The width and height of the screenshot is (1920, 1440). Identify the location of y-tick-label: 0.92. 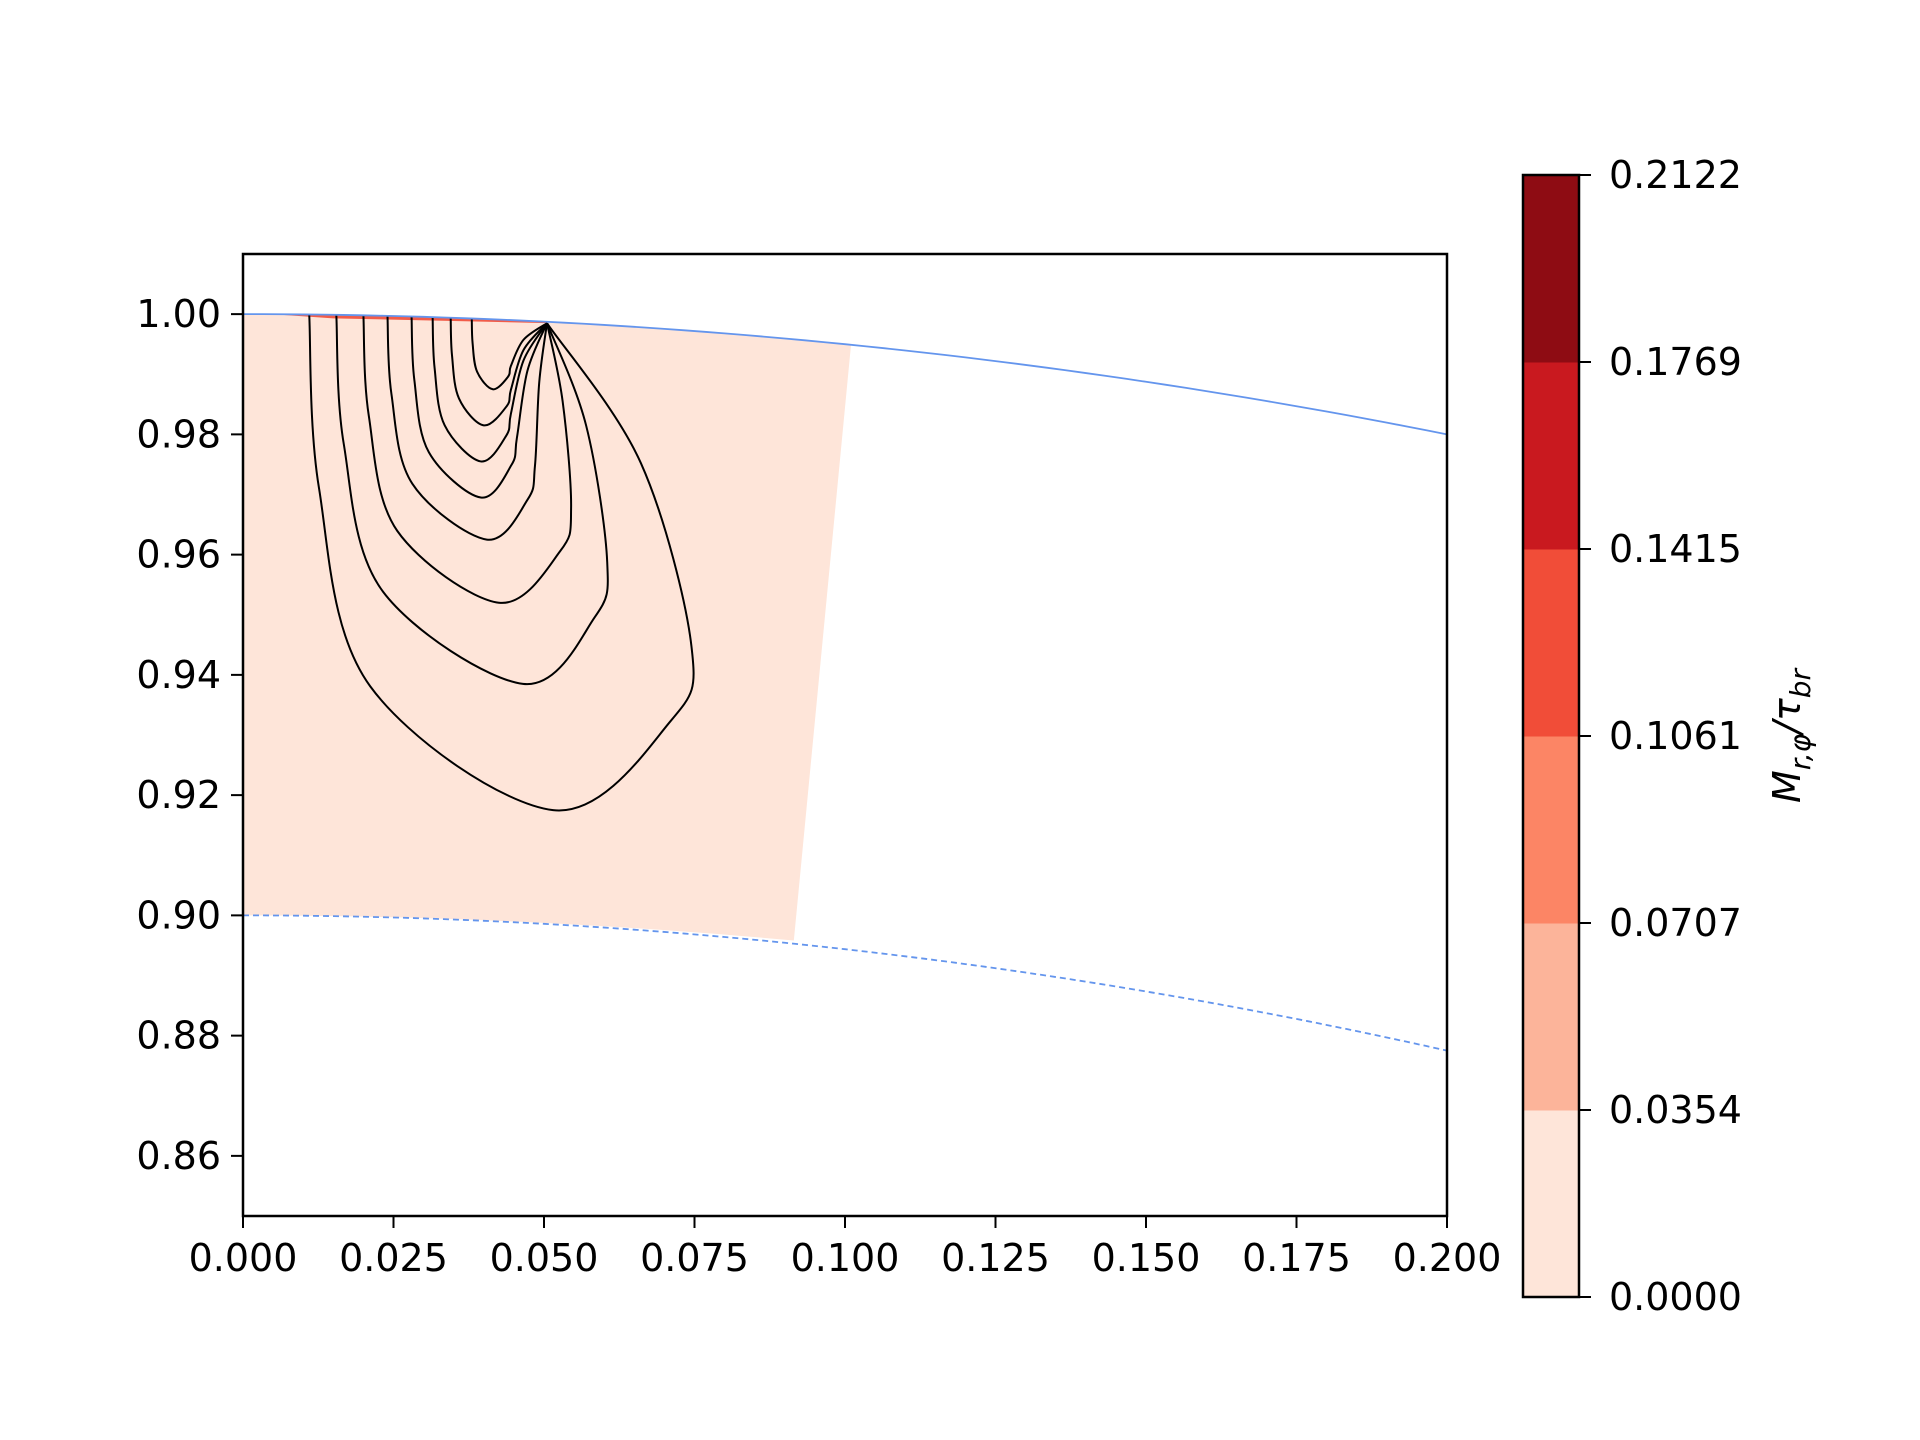
(178, 795).